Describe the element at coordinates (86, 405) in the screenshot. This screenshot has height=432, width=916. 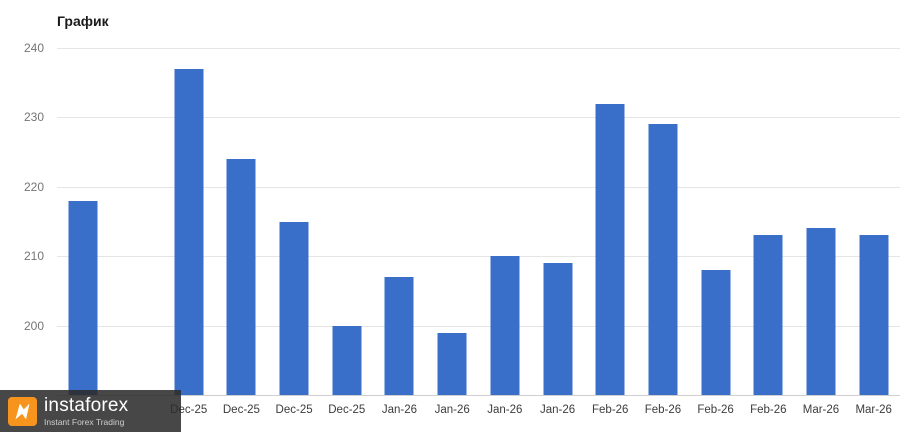
I see `brand-name: instaforex` at that location.